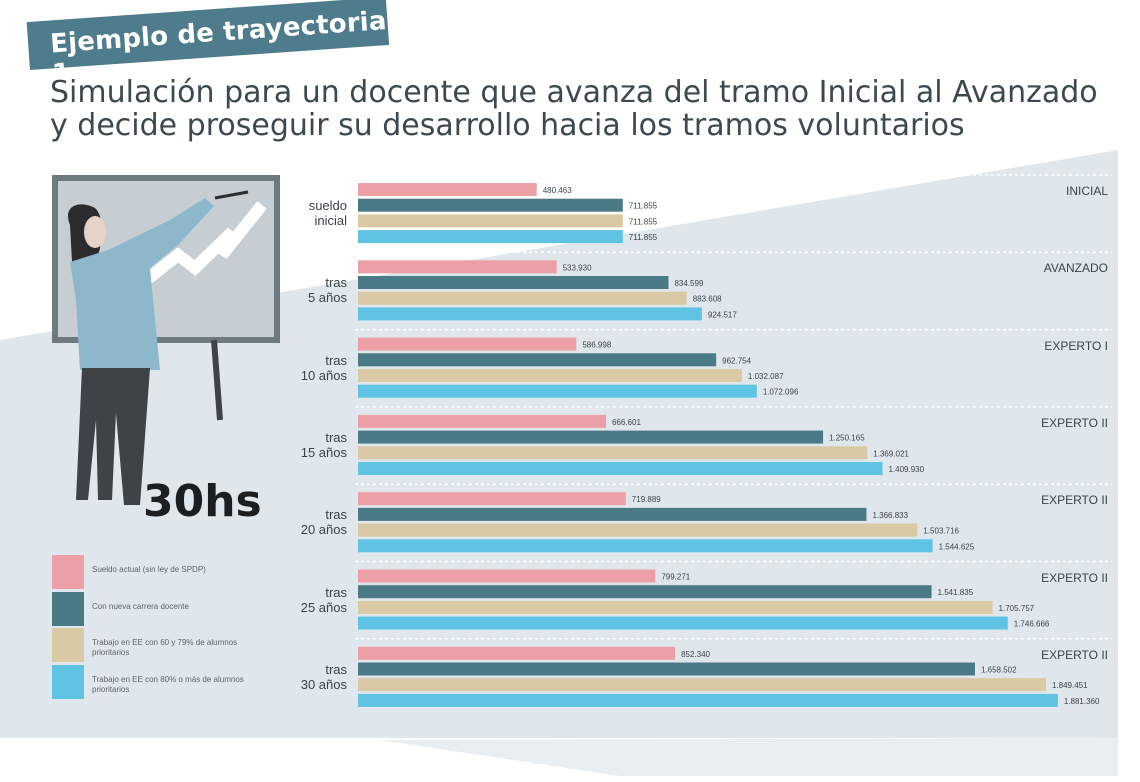 Image resolution: width=1140 pixels, height=782 pixels. Describe the element at coordinates (140, 606) in the screenshot. I see `legend-label: Con nueva carrera docente` at that location.